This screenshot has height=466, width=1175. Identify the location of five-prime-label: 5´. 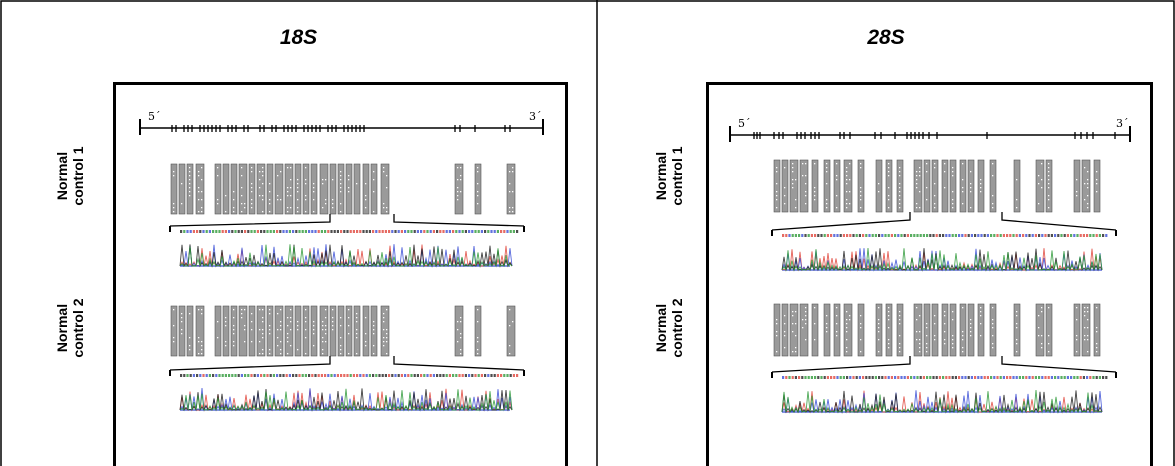
(744, 123).